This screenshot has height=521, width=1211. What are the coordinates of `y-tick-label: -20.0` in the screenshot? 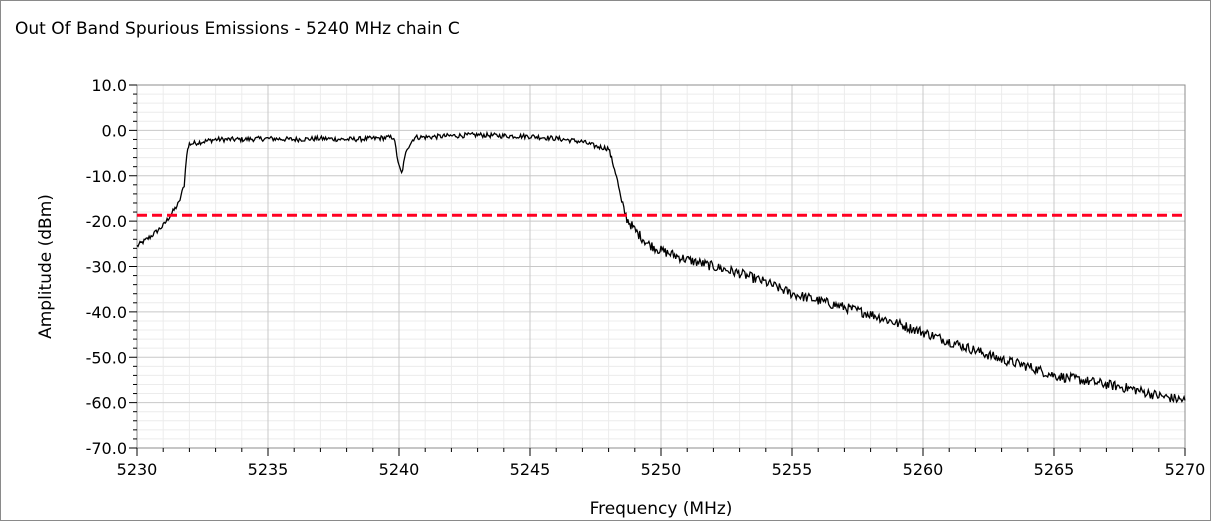 It's located at (106, 221).